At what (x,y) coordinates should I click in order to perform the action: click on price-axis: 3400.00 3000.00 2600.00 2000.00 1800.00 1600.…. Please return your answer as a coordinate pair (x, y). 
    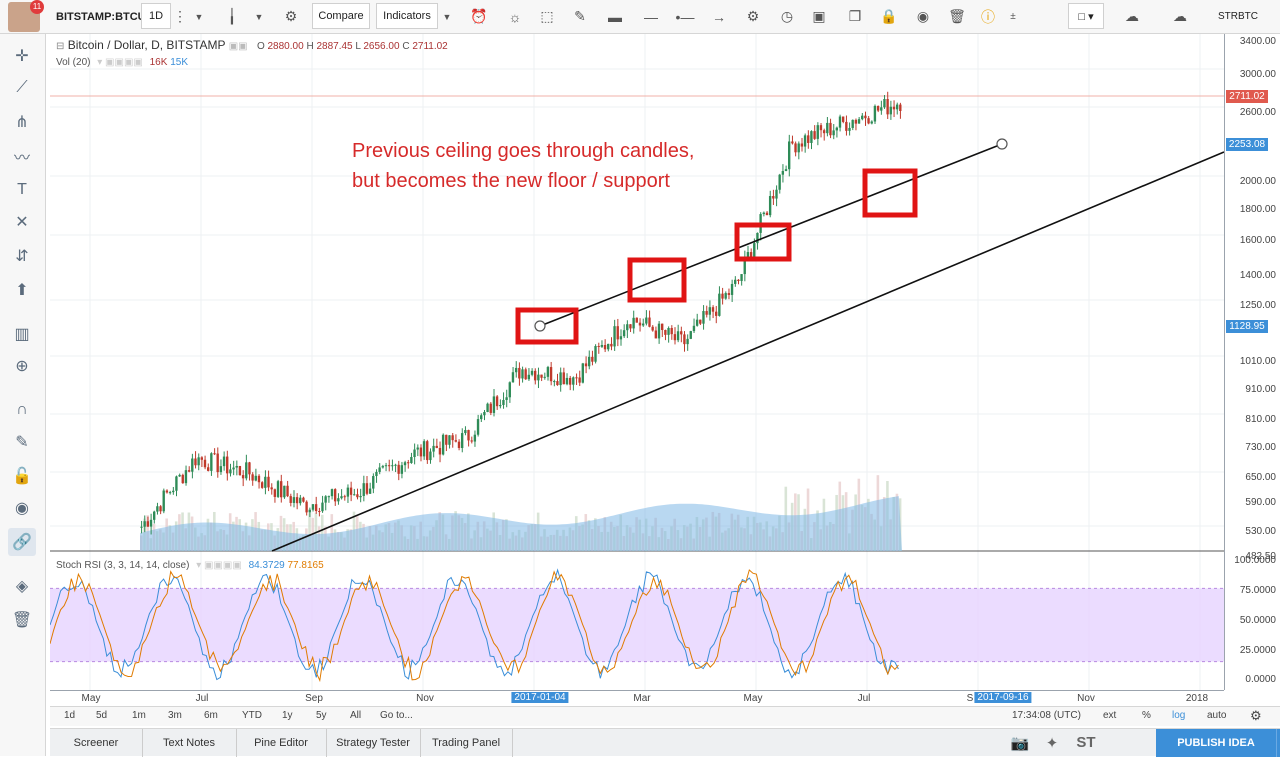
    Looking at the image, I should click on (1252, 362).